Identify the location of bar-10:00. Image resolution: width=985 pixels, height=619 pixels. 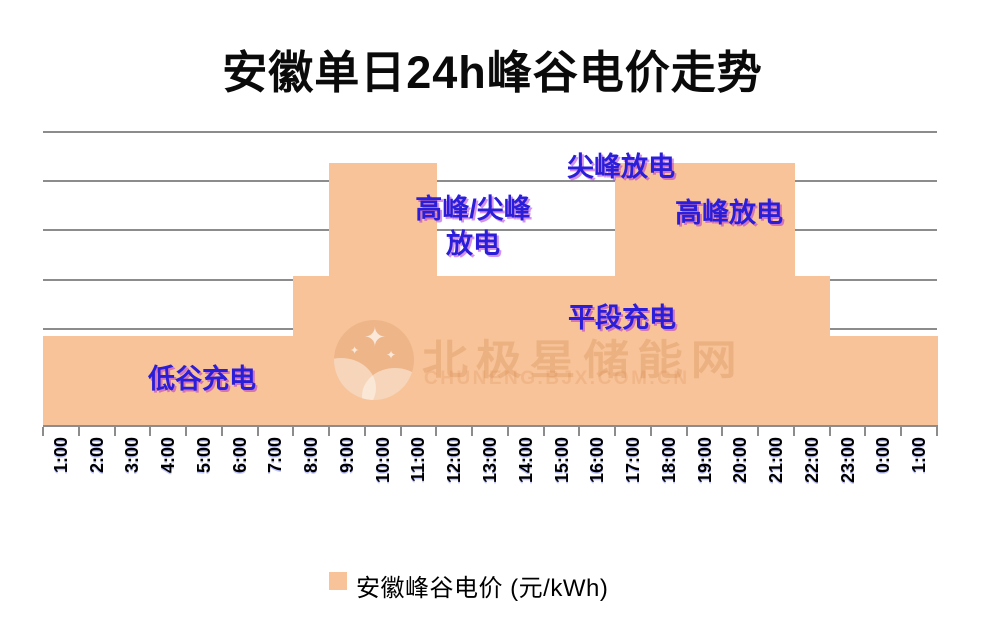
(383, 294).